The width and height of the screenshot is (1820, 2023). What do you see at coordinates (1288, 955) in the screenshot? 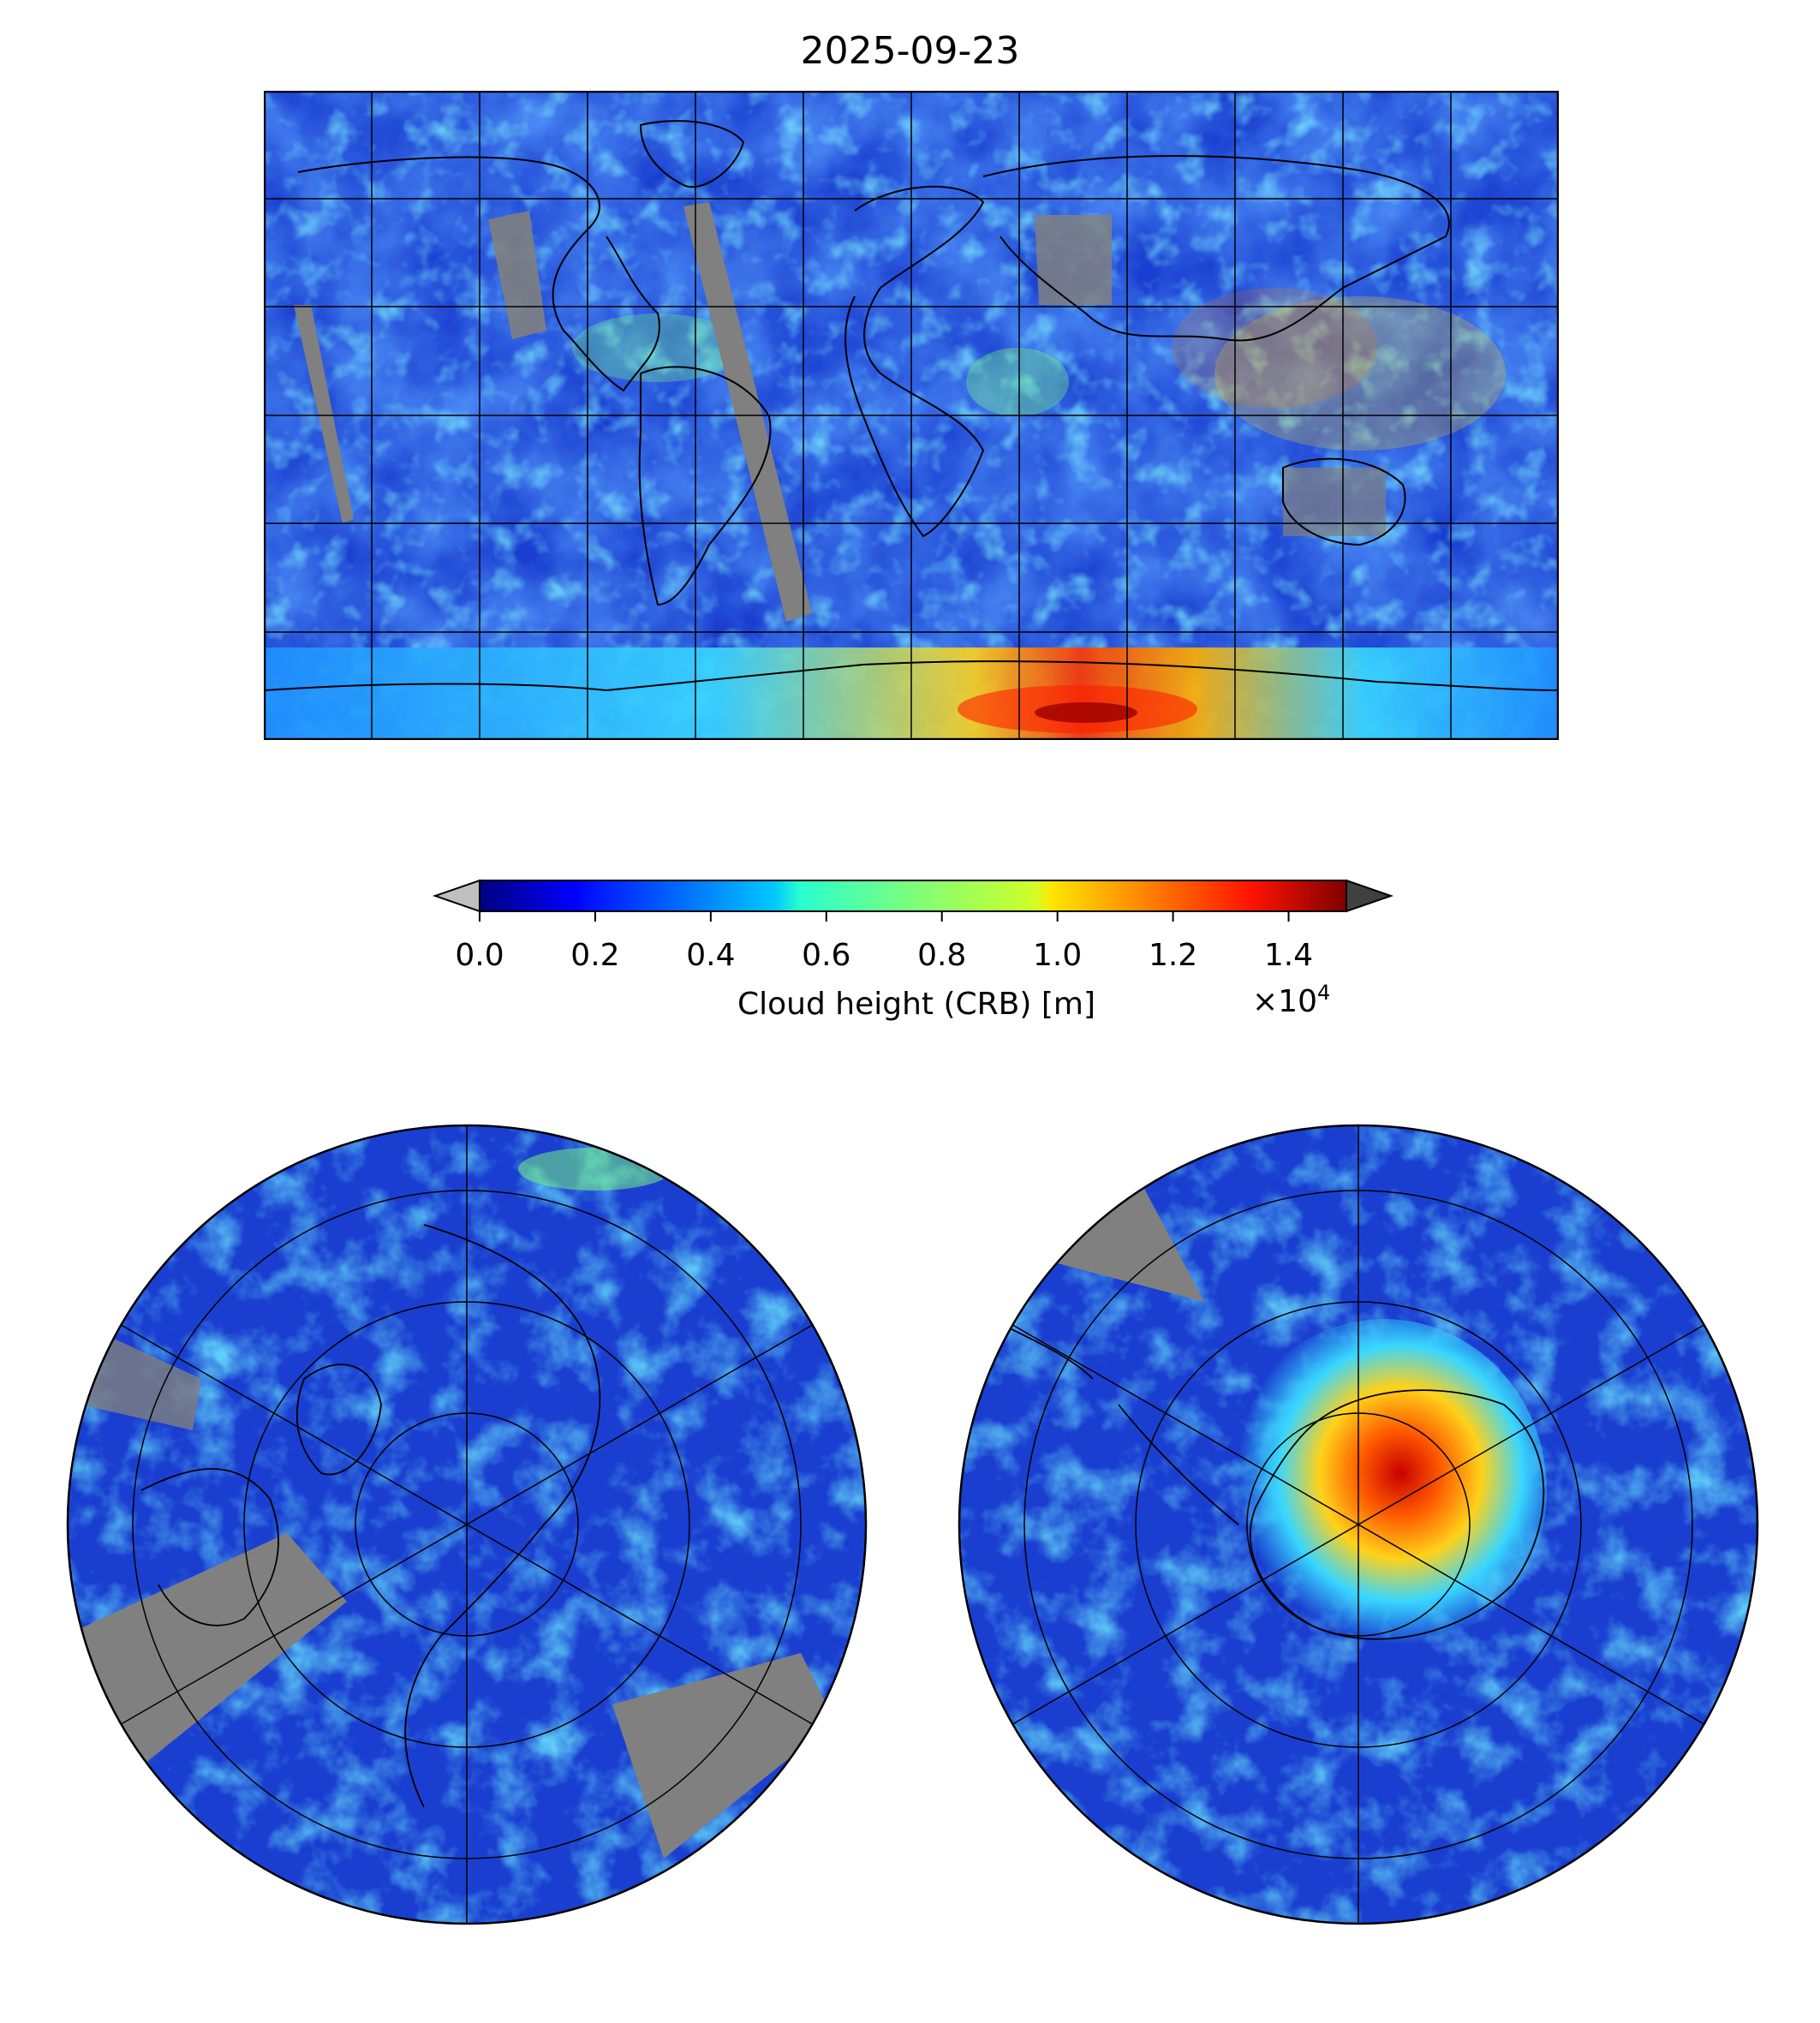
I see `colorbar-tick-label: 1.4` at bounding box center [1288, 955].